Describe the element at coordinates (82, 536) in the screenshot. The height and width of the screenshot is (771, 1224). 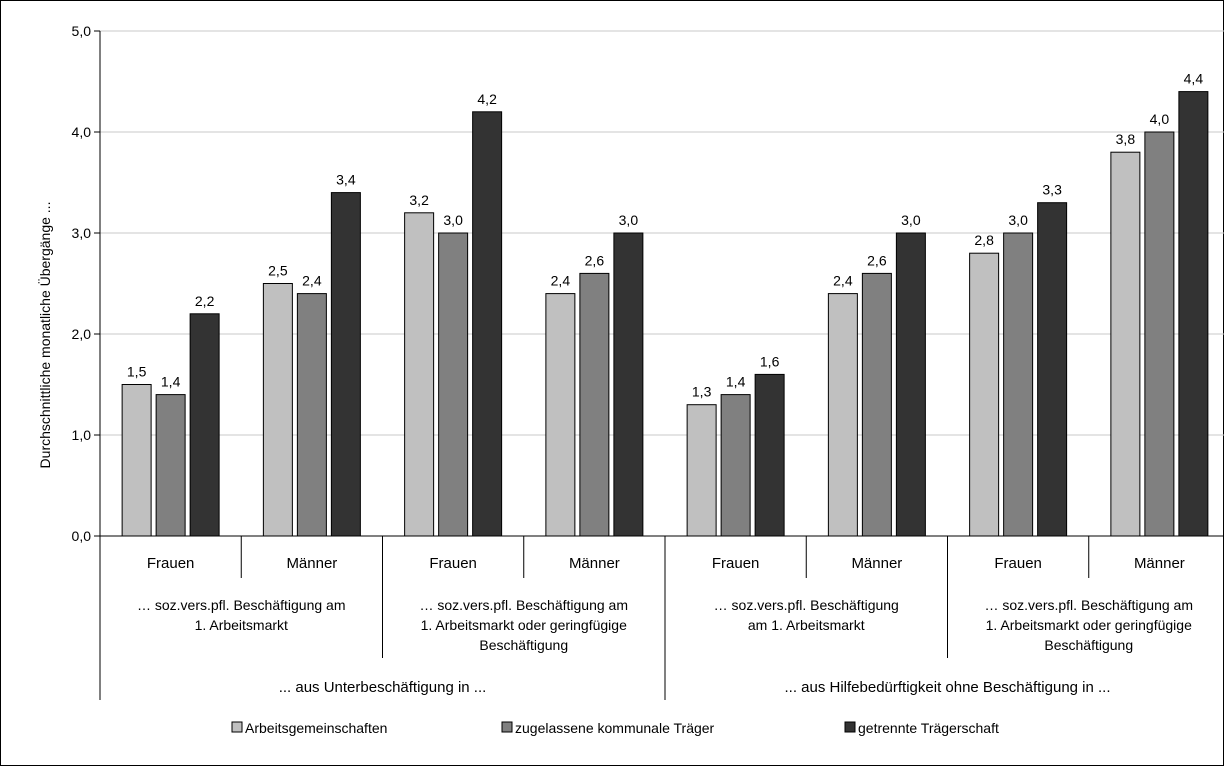
I see `y-tick-label: 0,0` at that location.